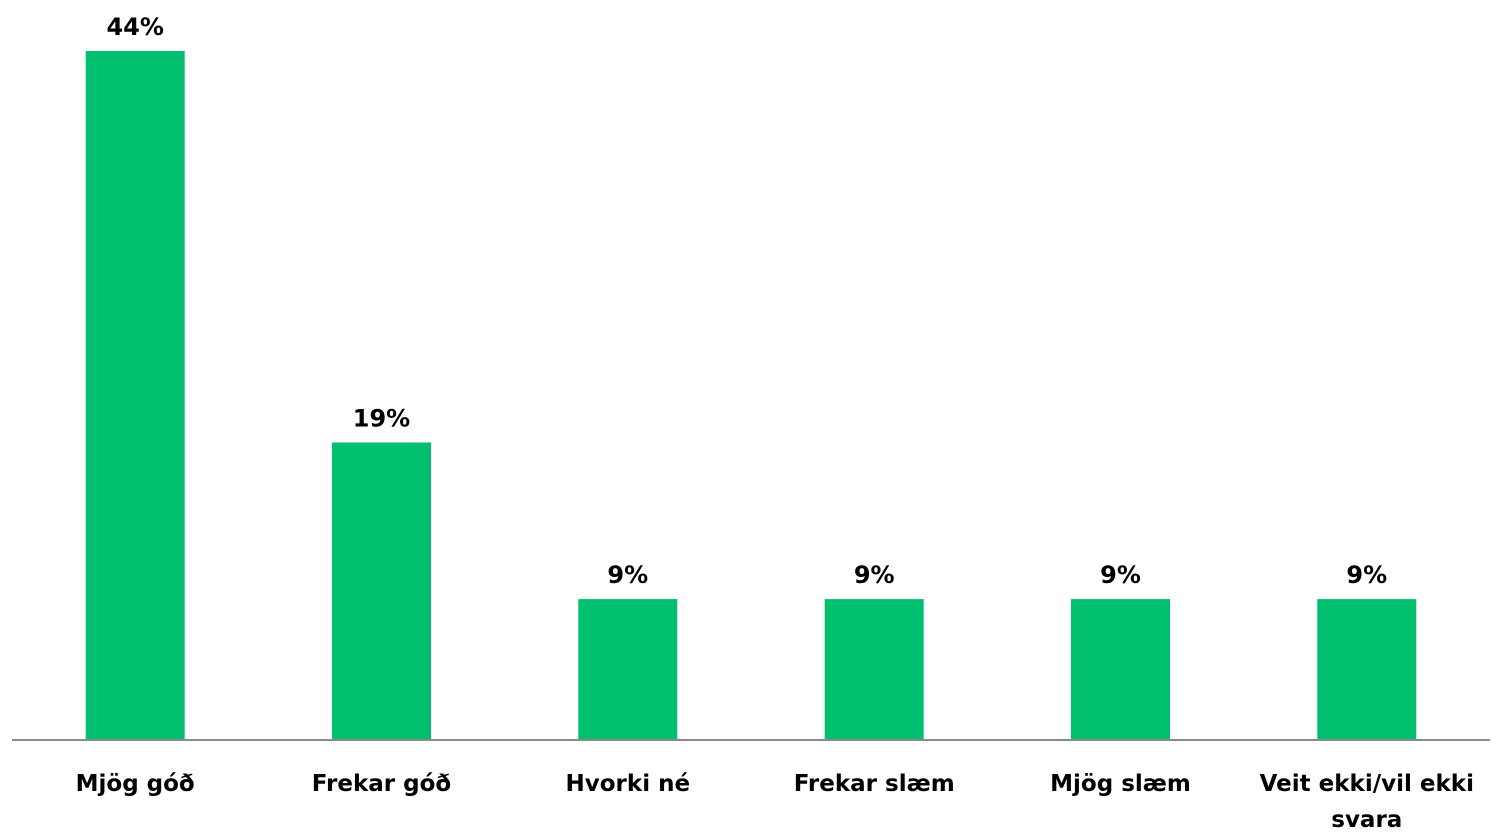 This screenshot has height=835, width=1496. I want to click on category-label-1: Mjög góð, so click(135, 784).